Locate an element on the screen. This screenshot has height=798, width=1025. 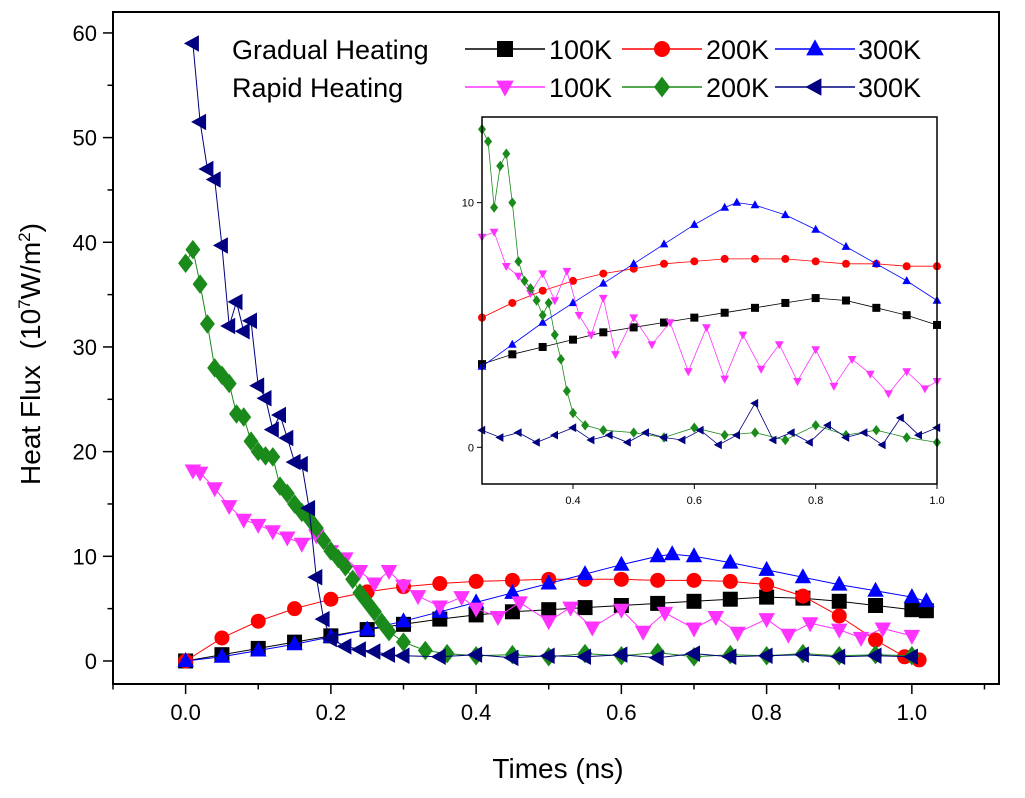
main-ytick-label: 0 is located at coordinates (91, 661).